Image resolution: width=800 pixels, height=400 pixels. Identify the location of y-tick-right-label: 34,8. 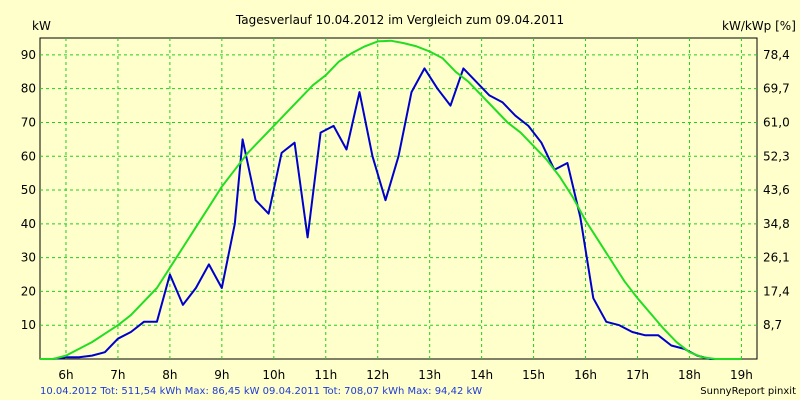
(776, 224).